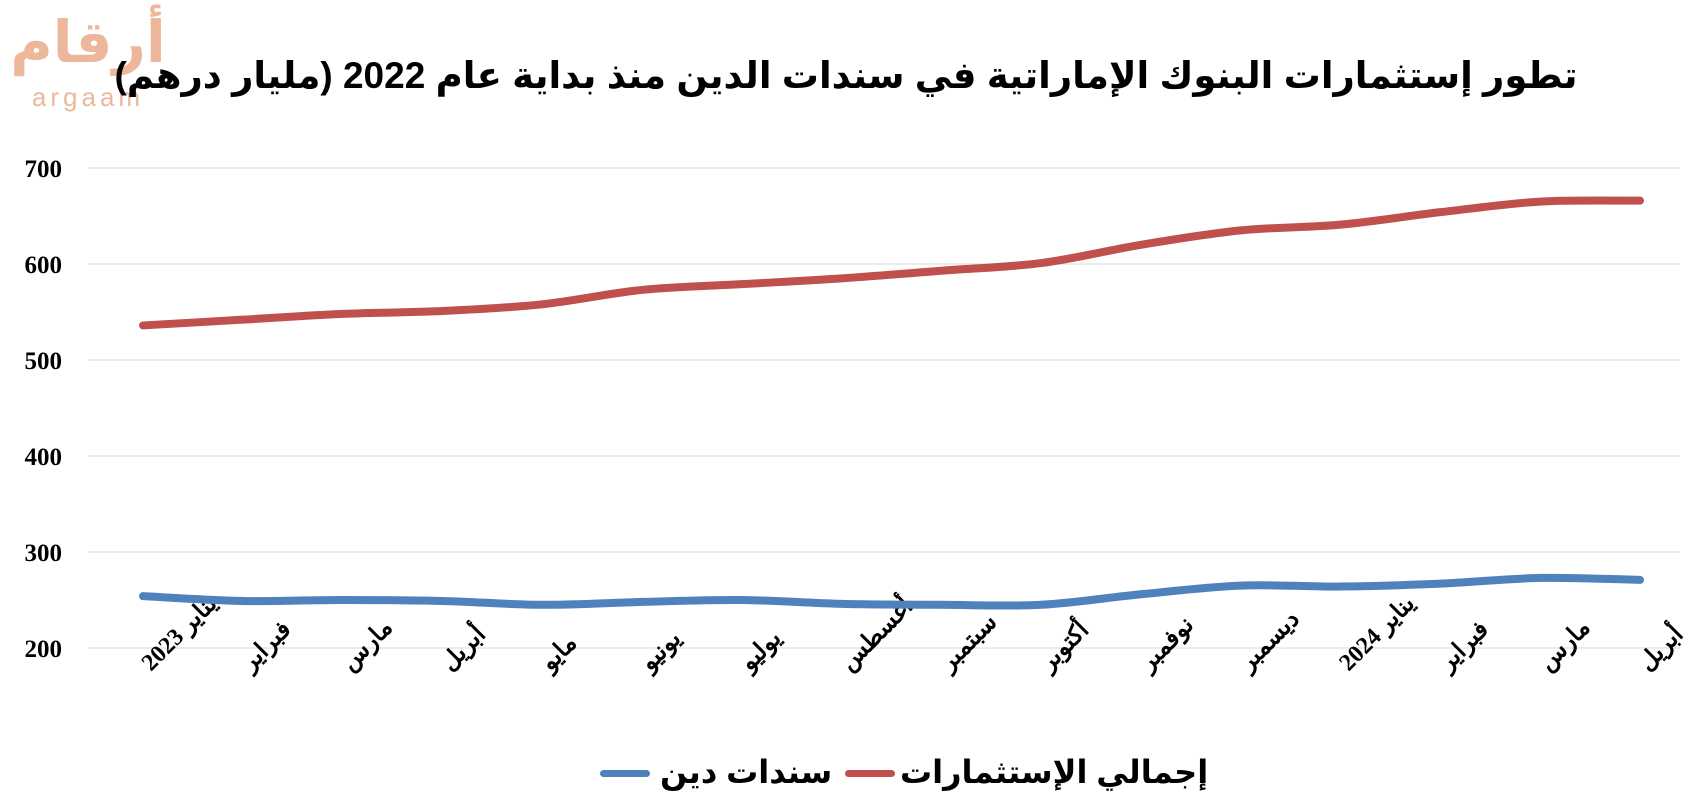 The height and width of the screenshot is (805, 1692). What do you see at coordinates (760, 651) in the screenshot?
I see `x-tick-label-6: يوليو` at bounding box center [760, 651].